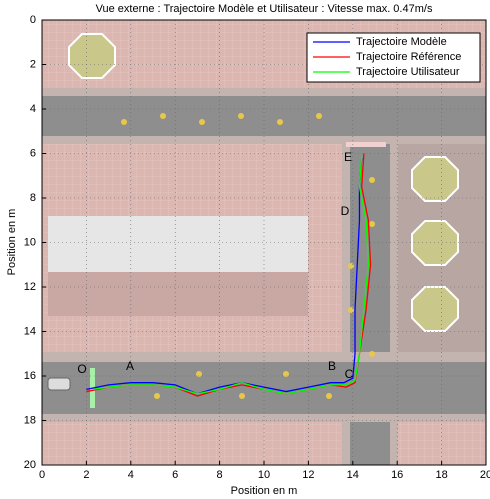 The image size is (490, 499). Describe the element at coordinates (264, 491) in the screenshot. I see `x-axis-label: Position en m` at that location.